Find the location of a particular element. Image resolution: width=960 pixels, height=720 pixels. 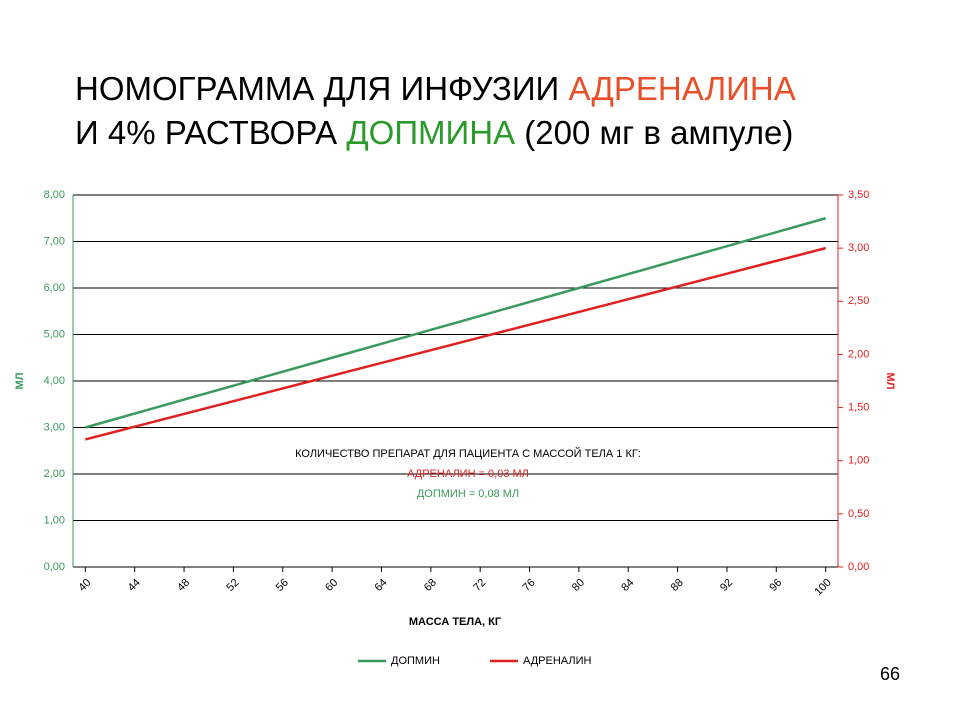

x-tick-label: 44 is located at coordinates (134, 585).